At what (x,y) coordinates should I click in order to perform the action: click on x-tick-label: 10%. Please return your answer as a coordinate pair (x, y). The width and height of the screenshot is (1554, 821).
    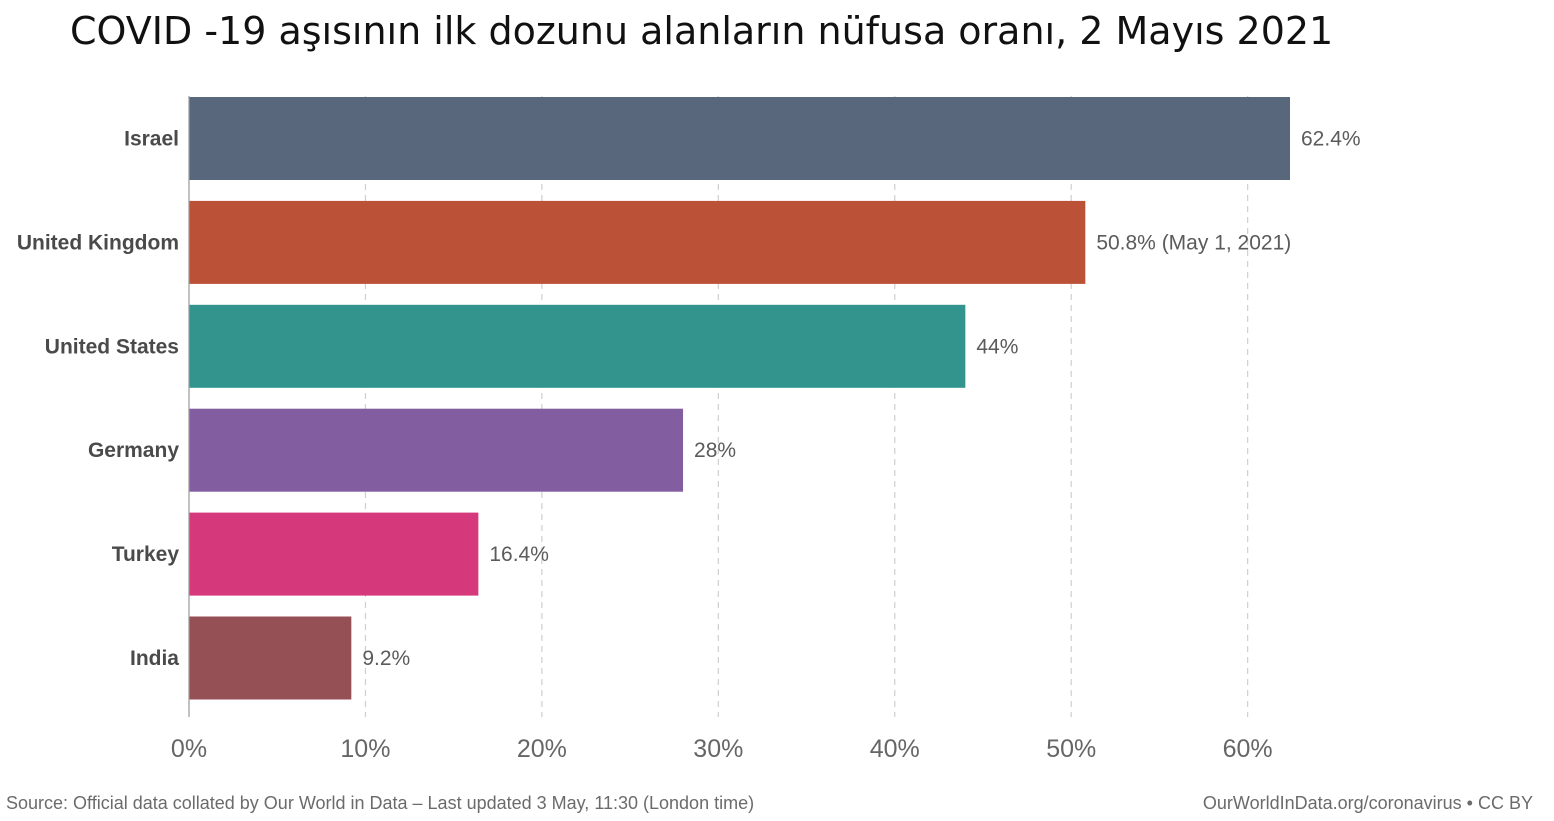
    Looking at the image, I should click on (365, 749).